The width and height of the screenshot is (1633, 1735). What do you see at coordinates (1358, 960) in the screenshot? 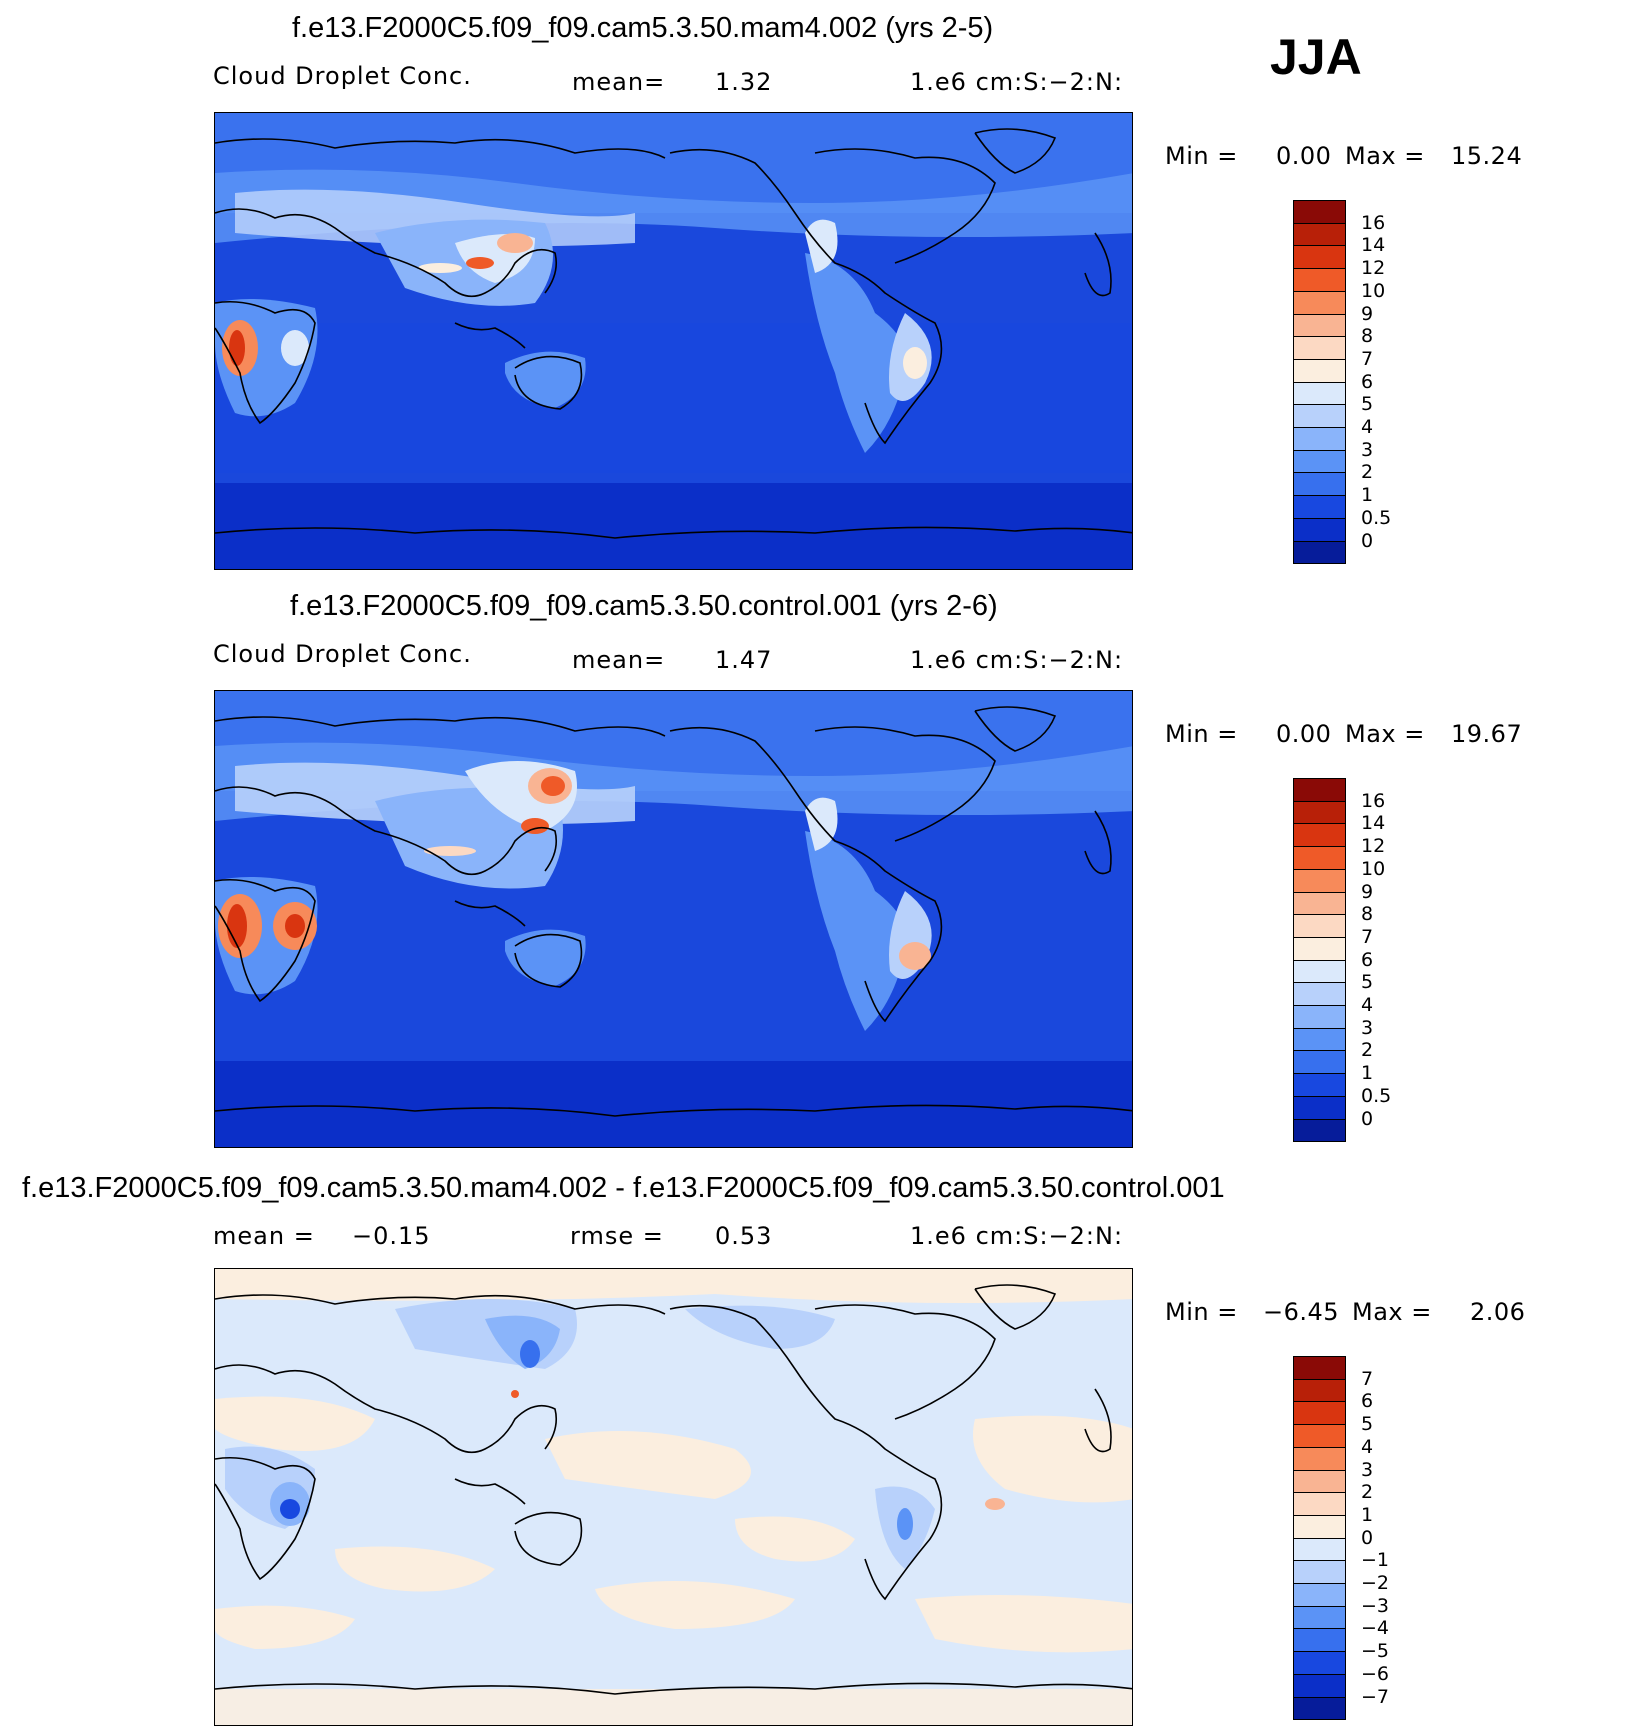
I see `panel-2-colorbar: 16 14 12 10 9 8 7 6 5 4 3 2 1 0.5 0` at bounding box center [1358, 960].